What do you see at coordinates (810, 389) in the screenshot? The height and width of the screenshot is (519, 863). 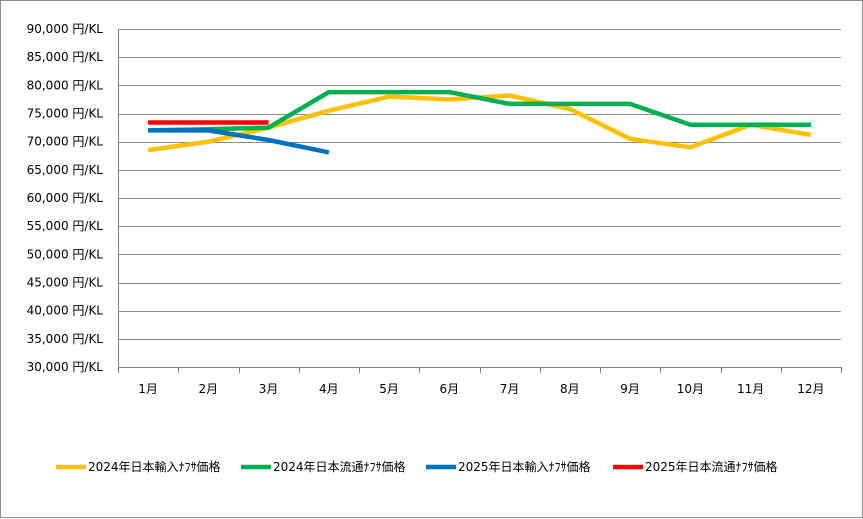 I see `x-tick-label: 12月` at bounding box center [810, 389].